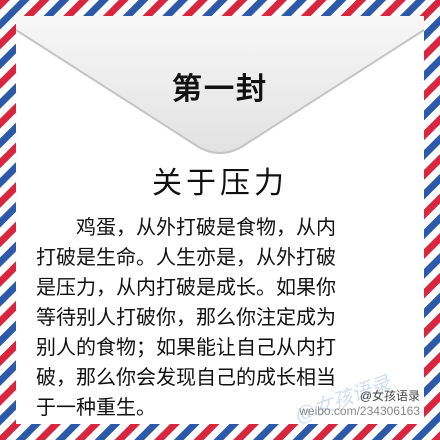 This screenshot has width=440, height=440. What do you see at coordinates (359, 411) in the screenshot?
I see `weibo-url: weibo.com/234306163` at bounding box center [359, 411].